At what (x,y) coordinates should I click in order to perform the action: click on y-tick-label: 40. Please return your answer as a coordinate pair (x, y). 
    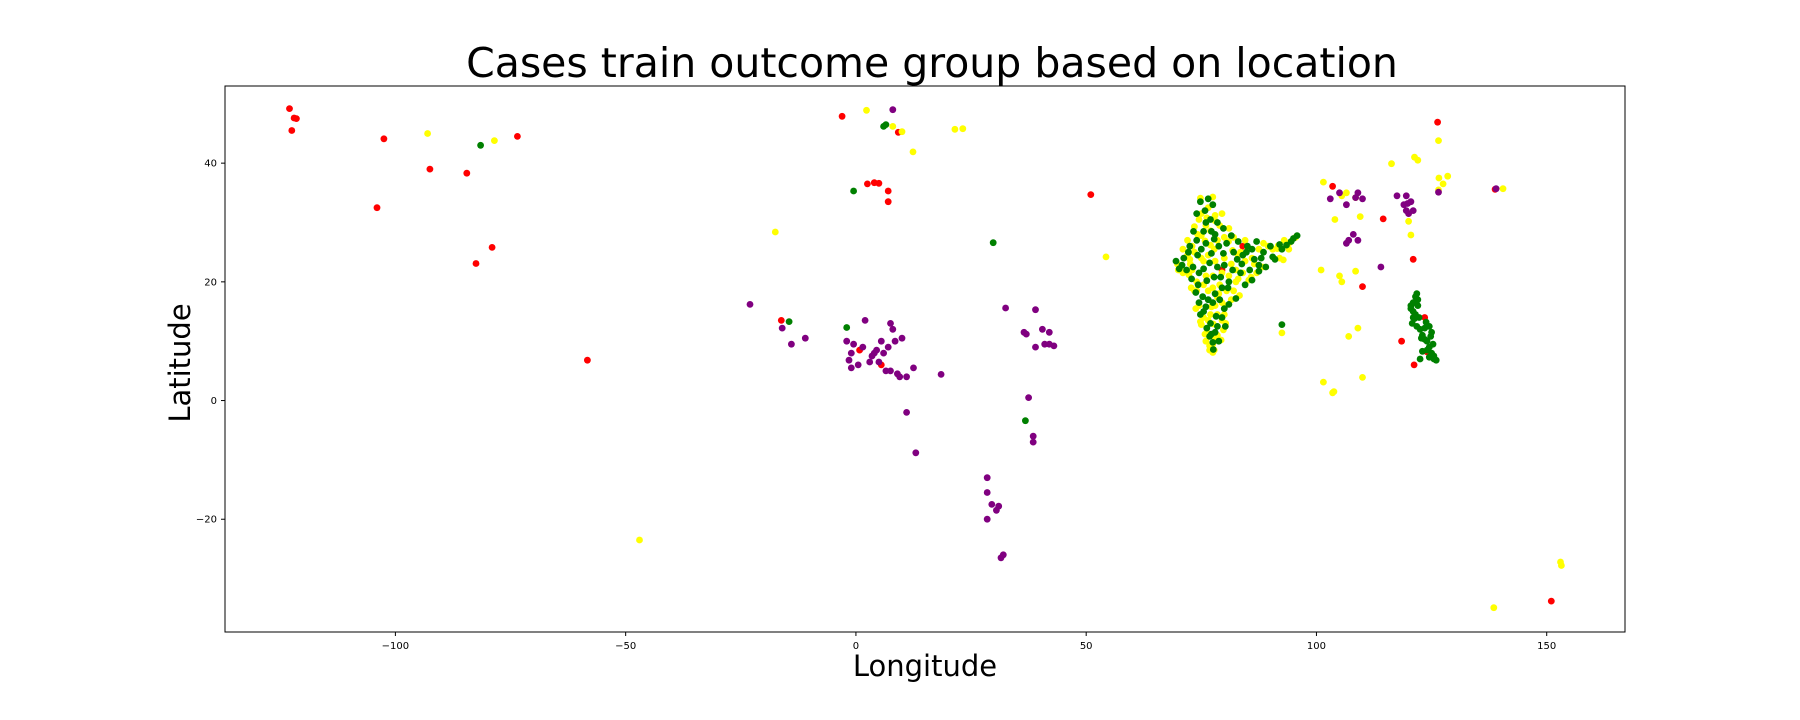
    Looking at the image, I should click on (210, 164).